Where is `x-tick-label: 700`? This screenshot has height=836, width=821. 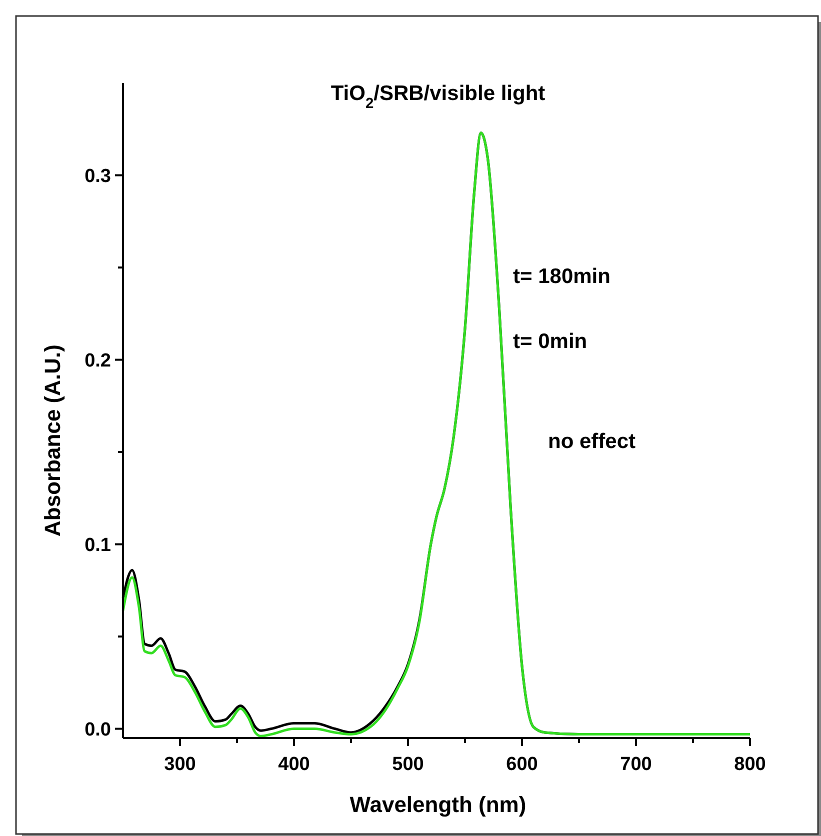 x-tick-label: 700 is located at coordinates (636, 764).